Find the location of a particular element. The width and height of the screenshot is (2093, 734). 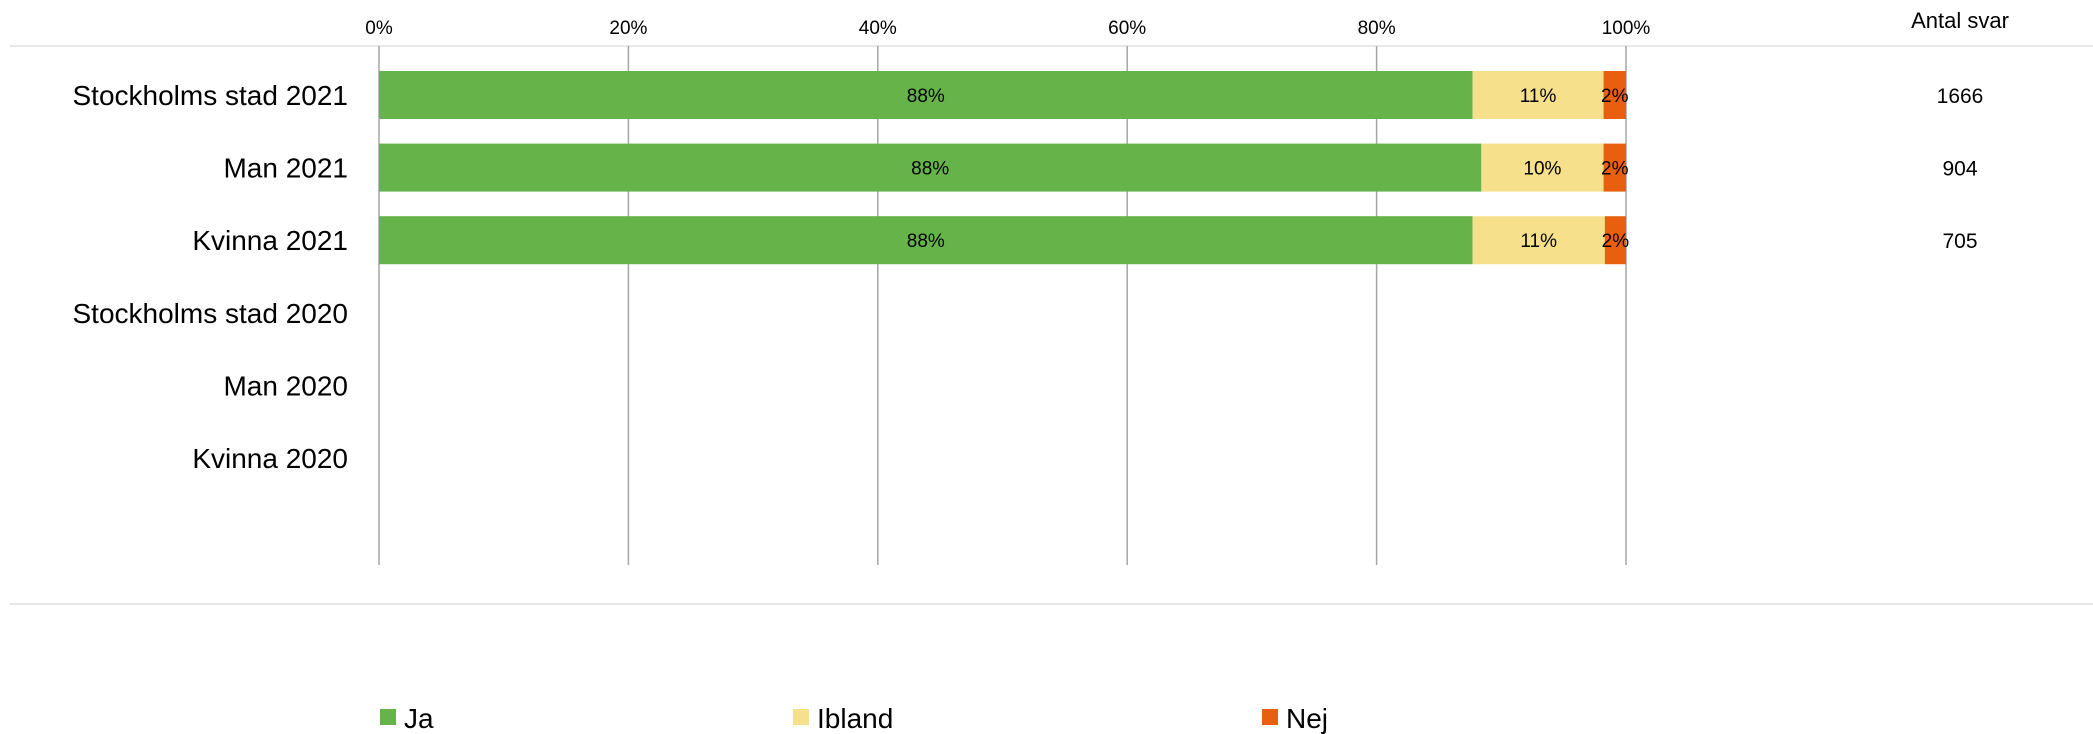

response-count: 1666 is located at coordinates (1960, 96).